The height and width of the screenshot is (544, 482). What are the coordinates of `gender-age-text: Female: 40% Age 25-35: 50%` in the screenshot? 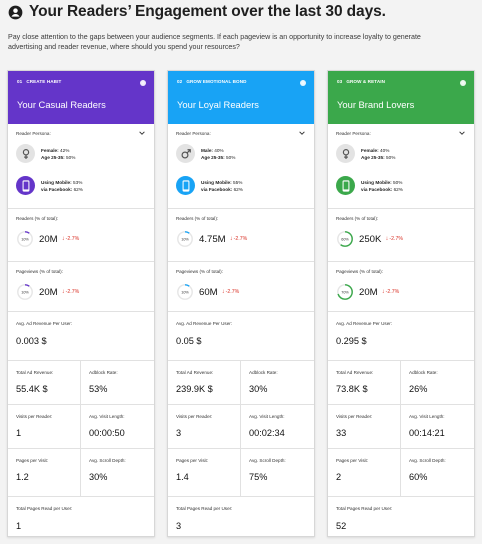 It's located at (378, 154).